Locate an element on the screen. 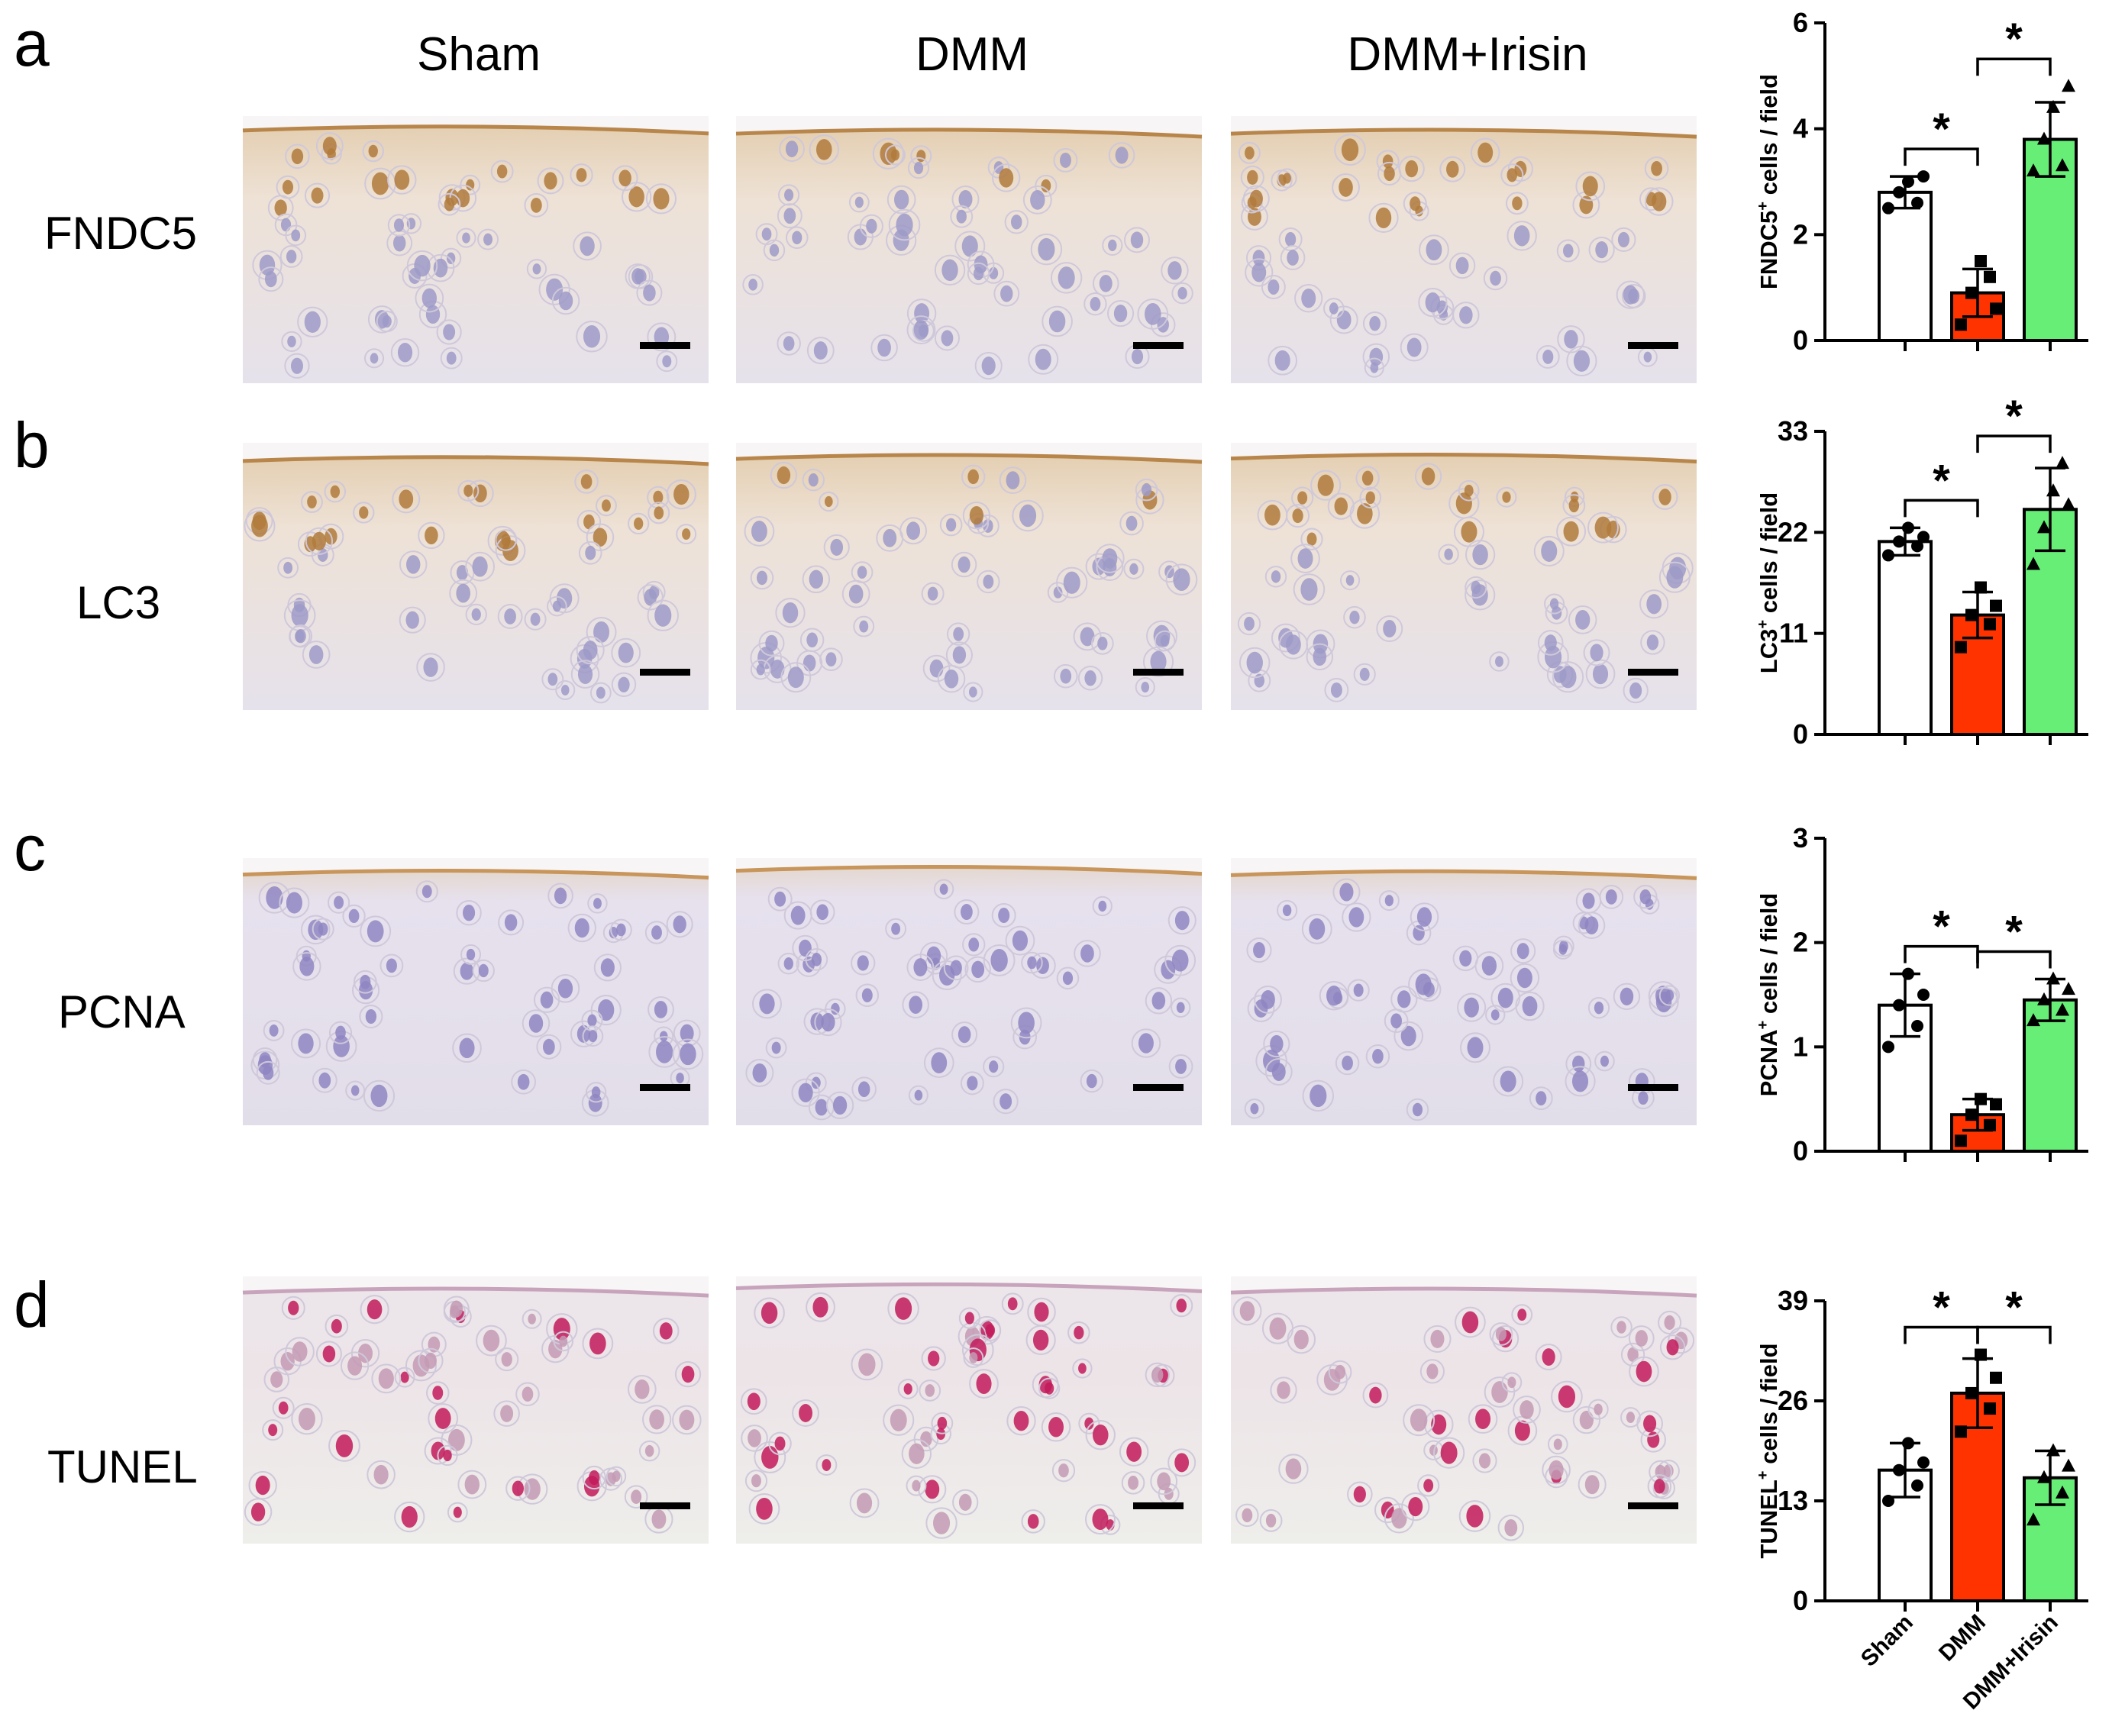 This screenshot has width=2125, height=1736. micrograph-lc3-dmm is located at coordinates (969, 576).